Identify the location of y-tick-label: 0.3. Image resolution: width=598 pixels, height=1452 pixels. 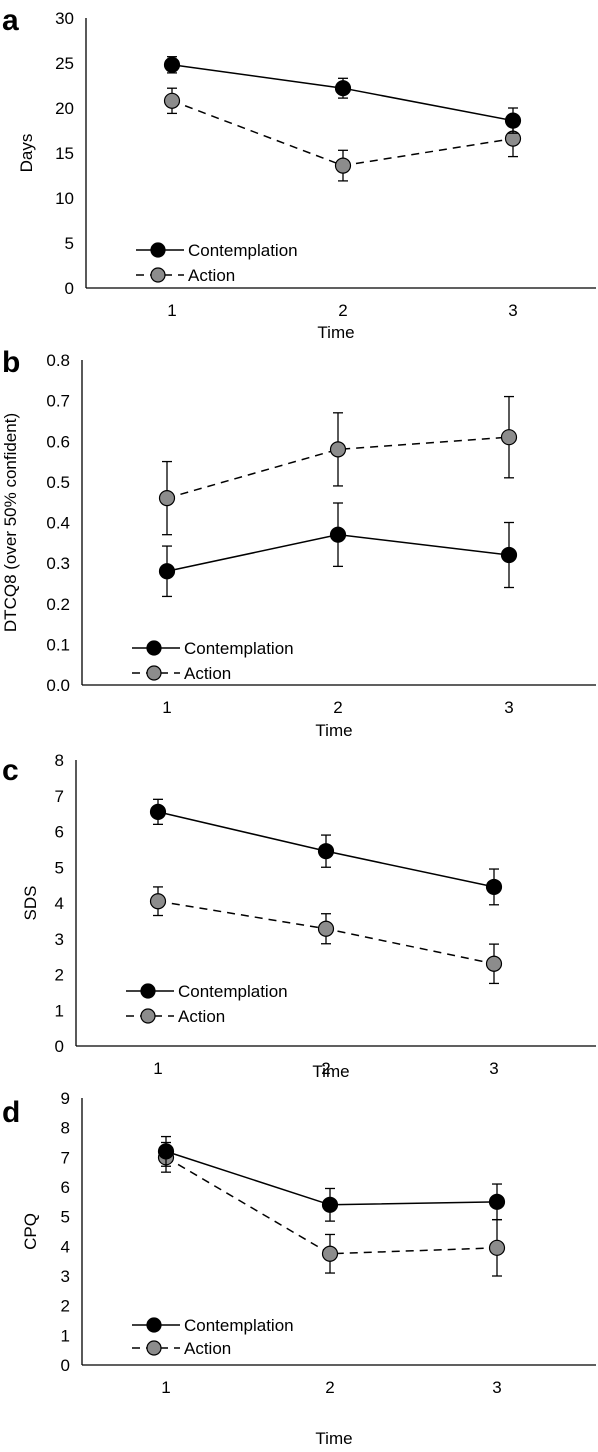
(58, 563).